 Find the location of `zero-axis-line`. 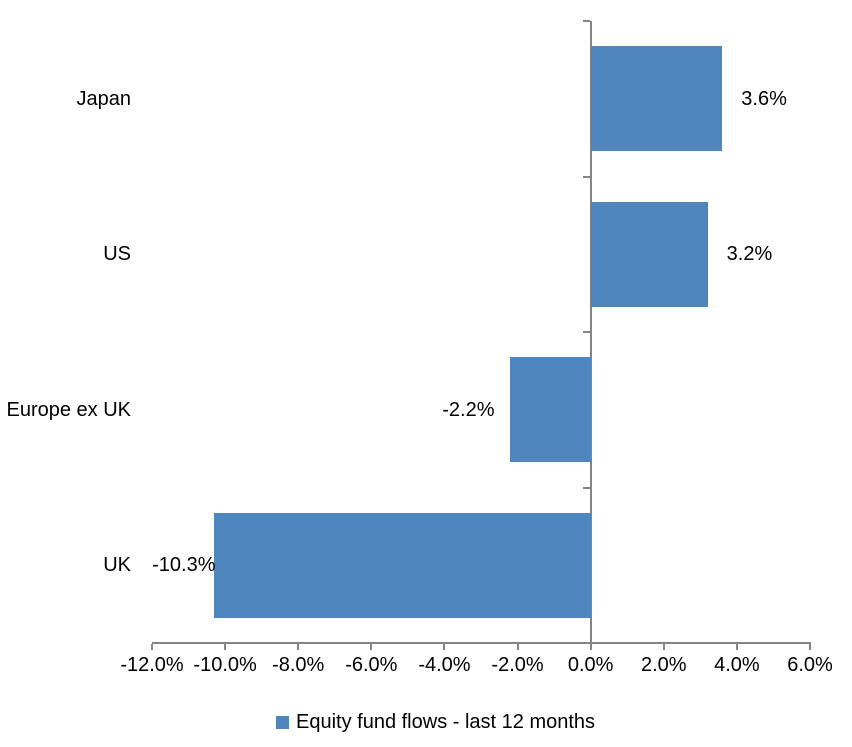

zero-axis-line is located at coordinates (590, 332).